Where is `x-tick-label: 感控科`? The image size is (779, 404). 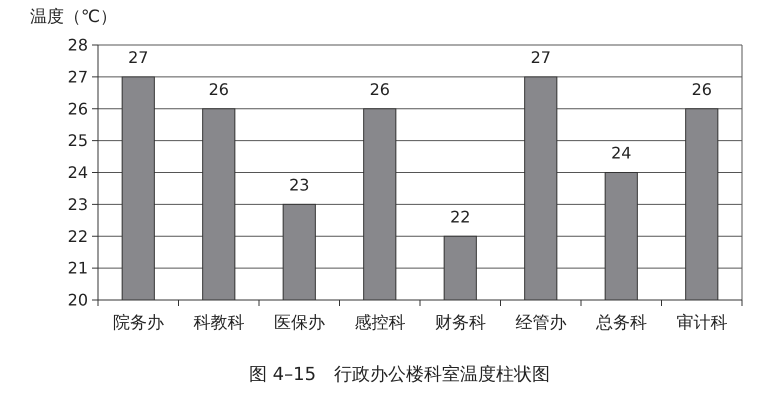
x-tick-label: 感控科 is located at coordinates (380, 323).